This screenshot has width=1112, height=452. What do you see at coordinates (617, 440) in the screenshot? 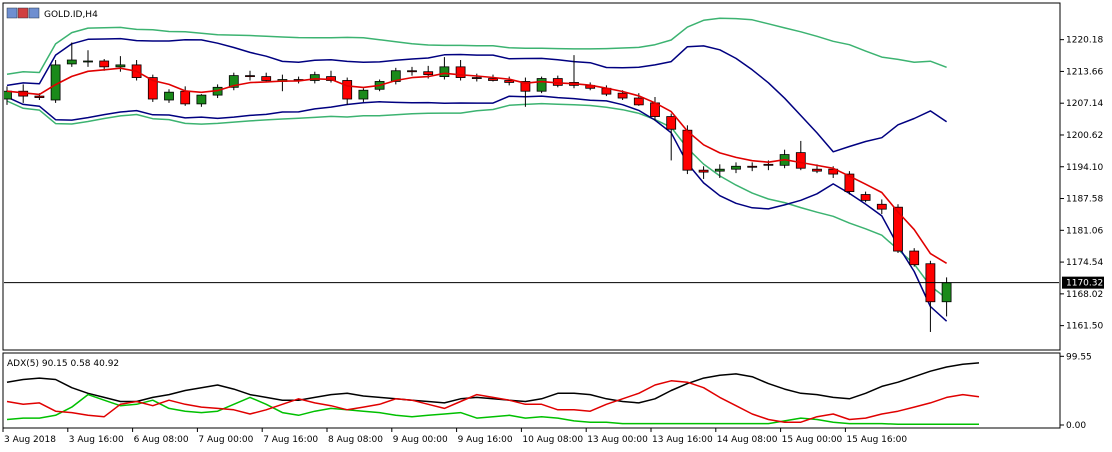
I see `time-tick-label: 13 Aug 00:00` at bounding box center [617, 440].